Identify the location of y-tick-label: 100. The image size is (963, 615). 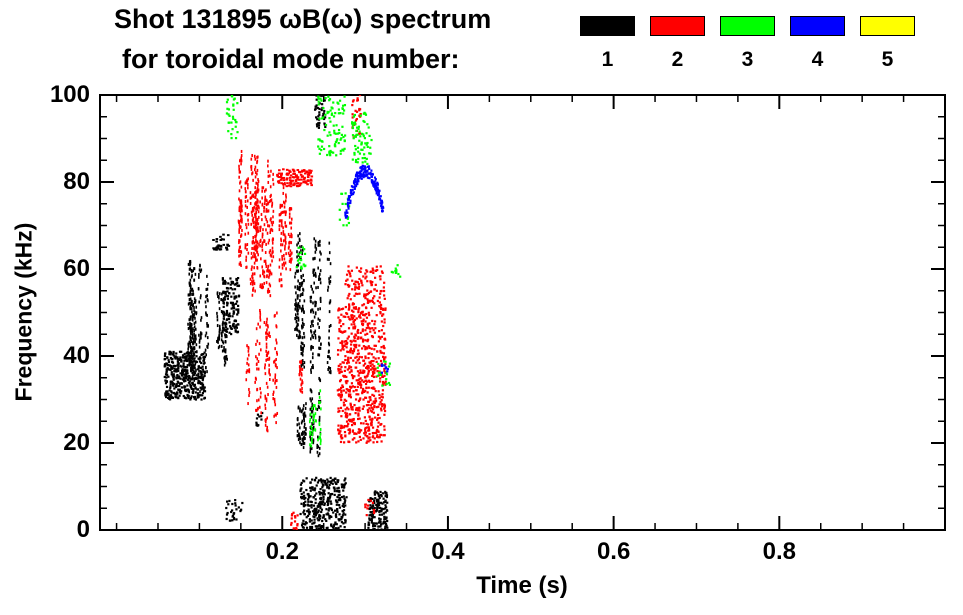
(69, 94).